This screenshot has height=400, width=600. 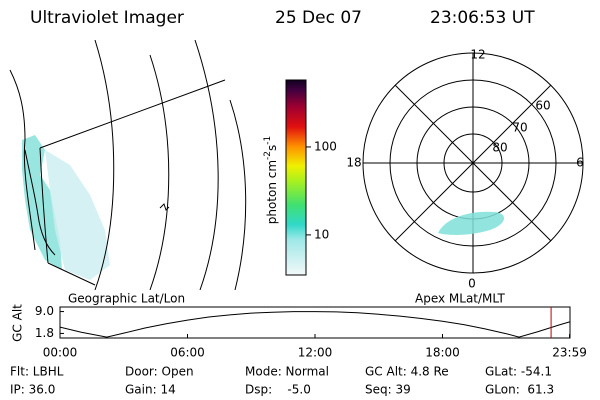 What do you see at coordinates (321, 234) in the screenshot?
I see `colorbar-tick-label: 10` at bounding box center [321, 234].